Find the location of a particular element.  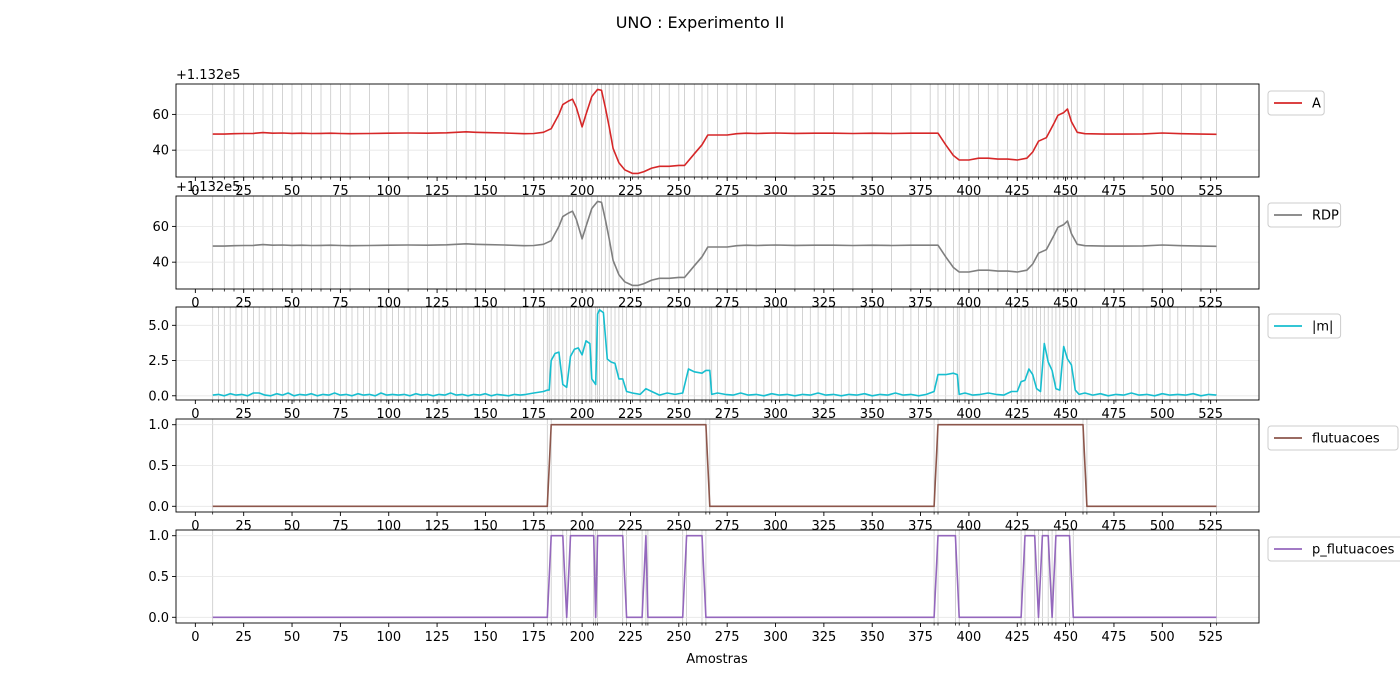

legend: flutuacoes is located at coordinates (1333, 438).